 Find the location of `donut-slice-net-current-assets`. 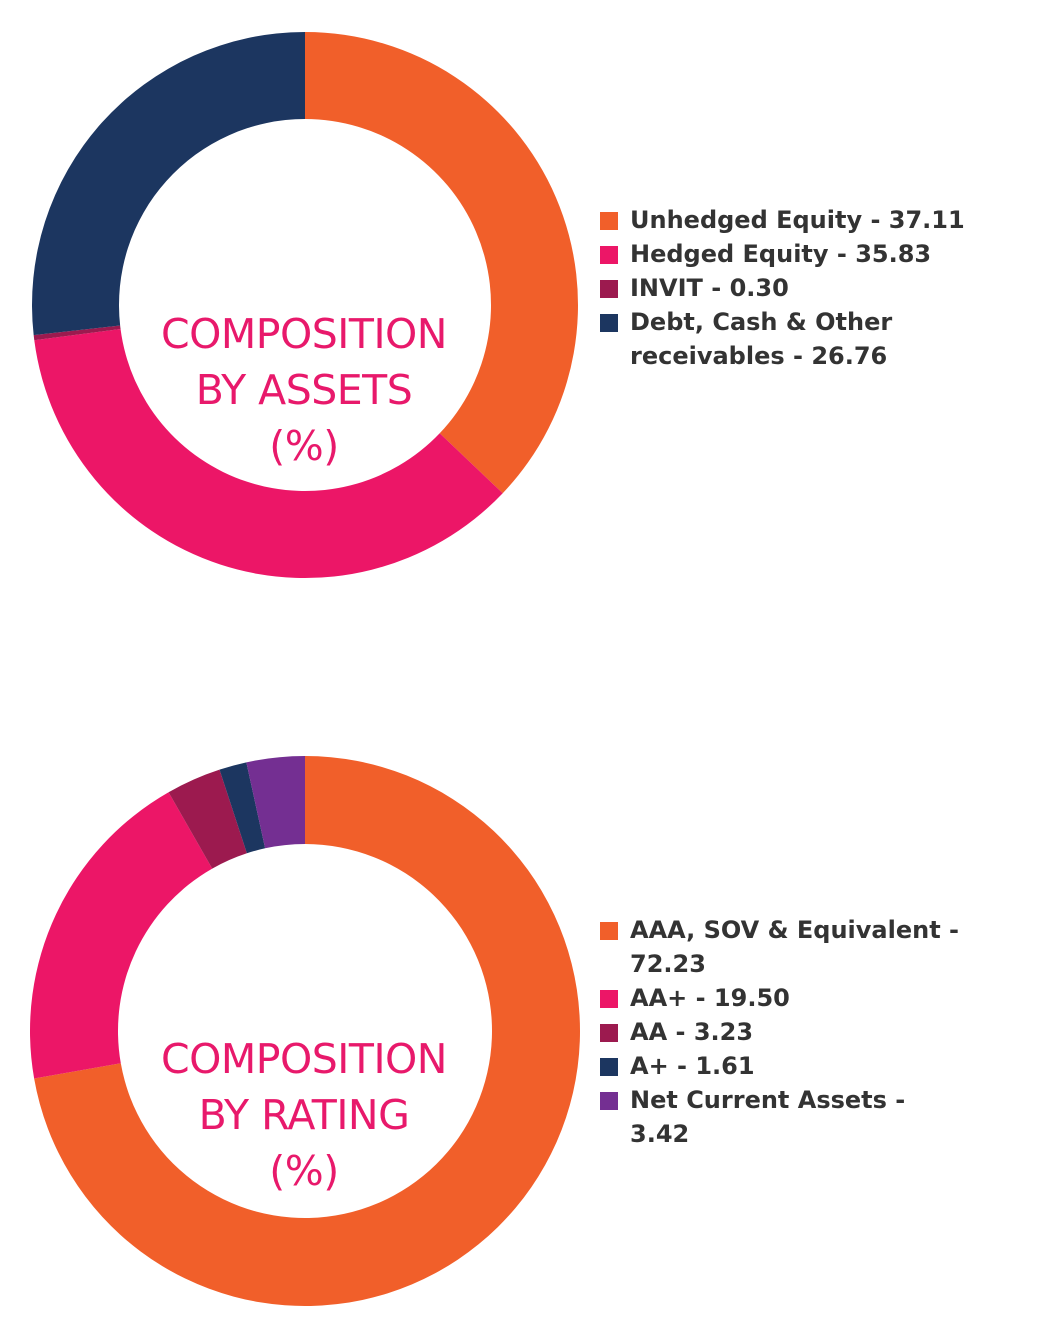

donut-slice-net-current-assets is located at coordinates (275, 802).